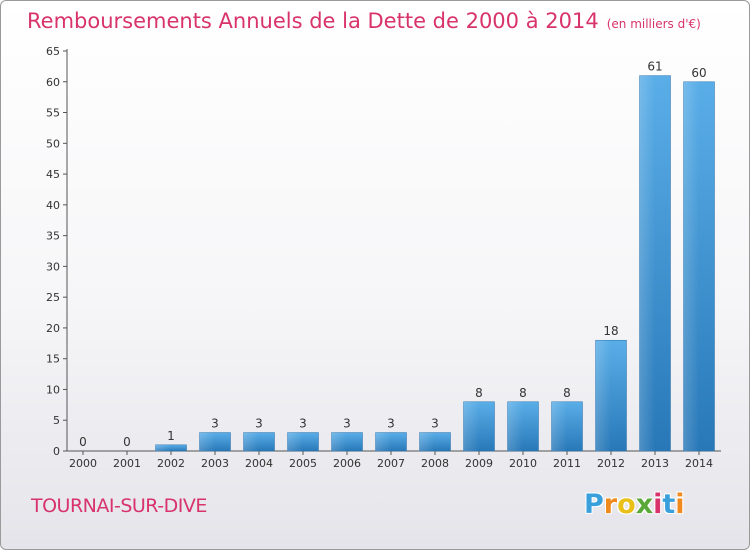  What do you see at coordinates (53, 51) in the screenshot?
I see `y-tick-label: 65` at bounding box center [53, 51].